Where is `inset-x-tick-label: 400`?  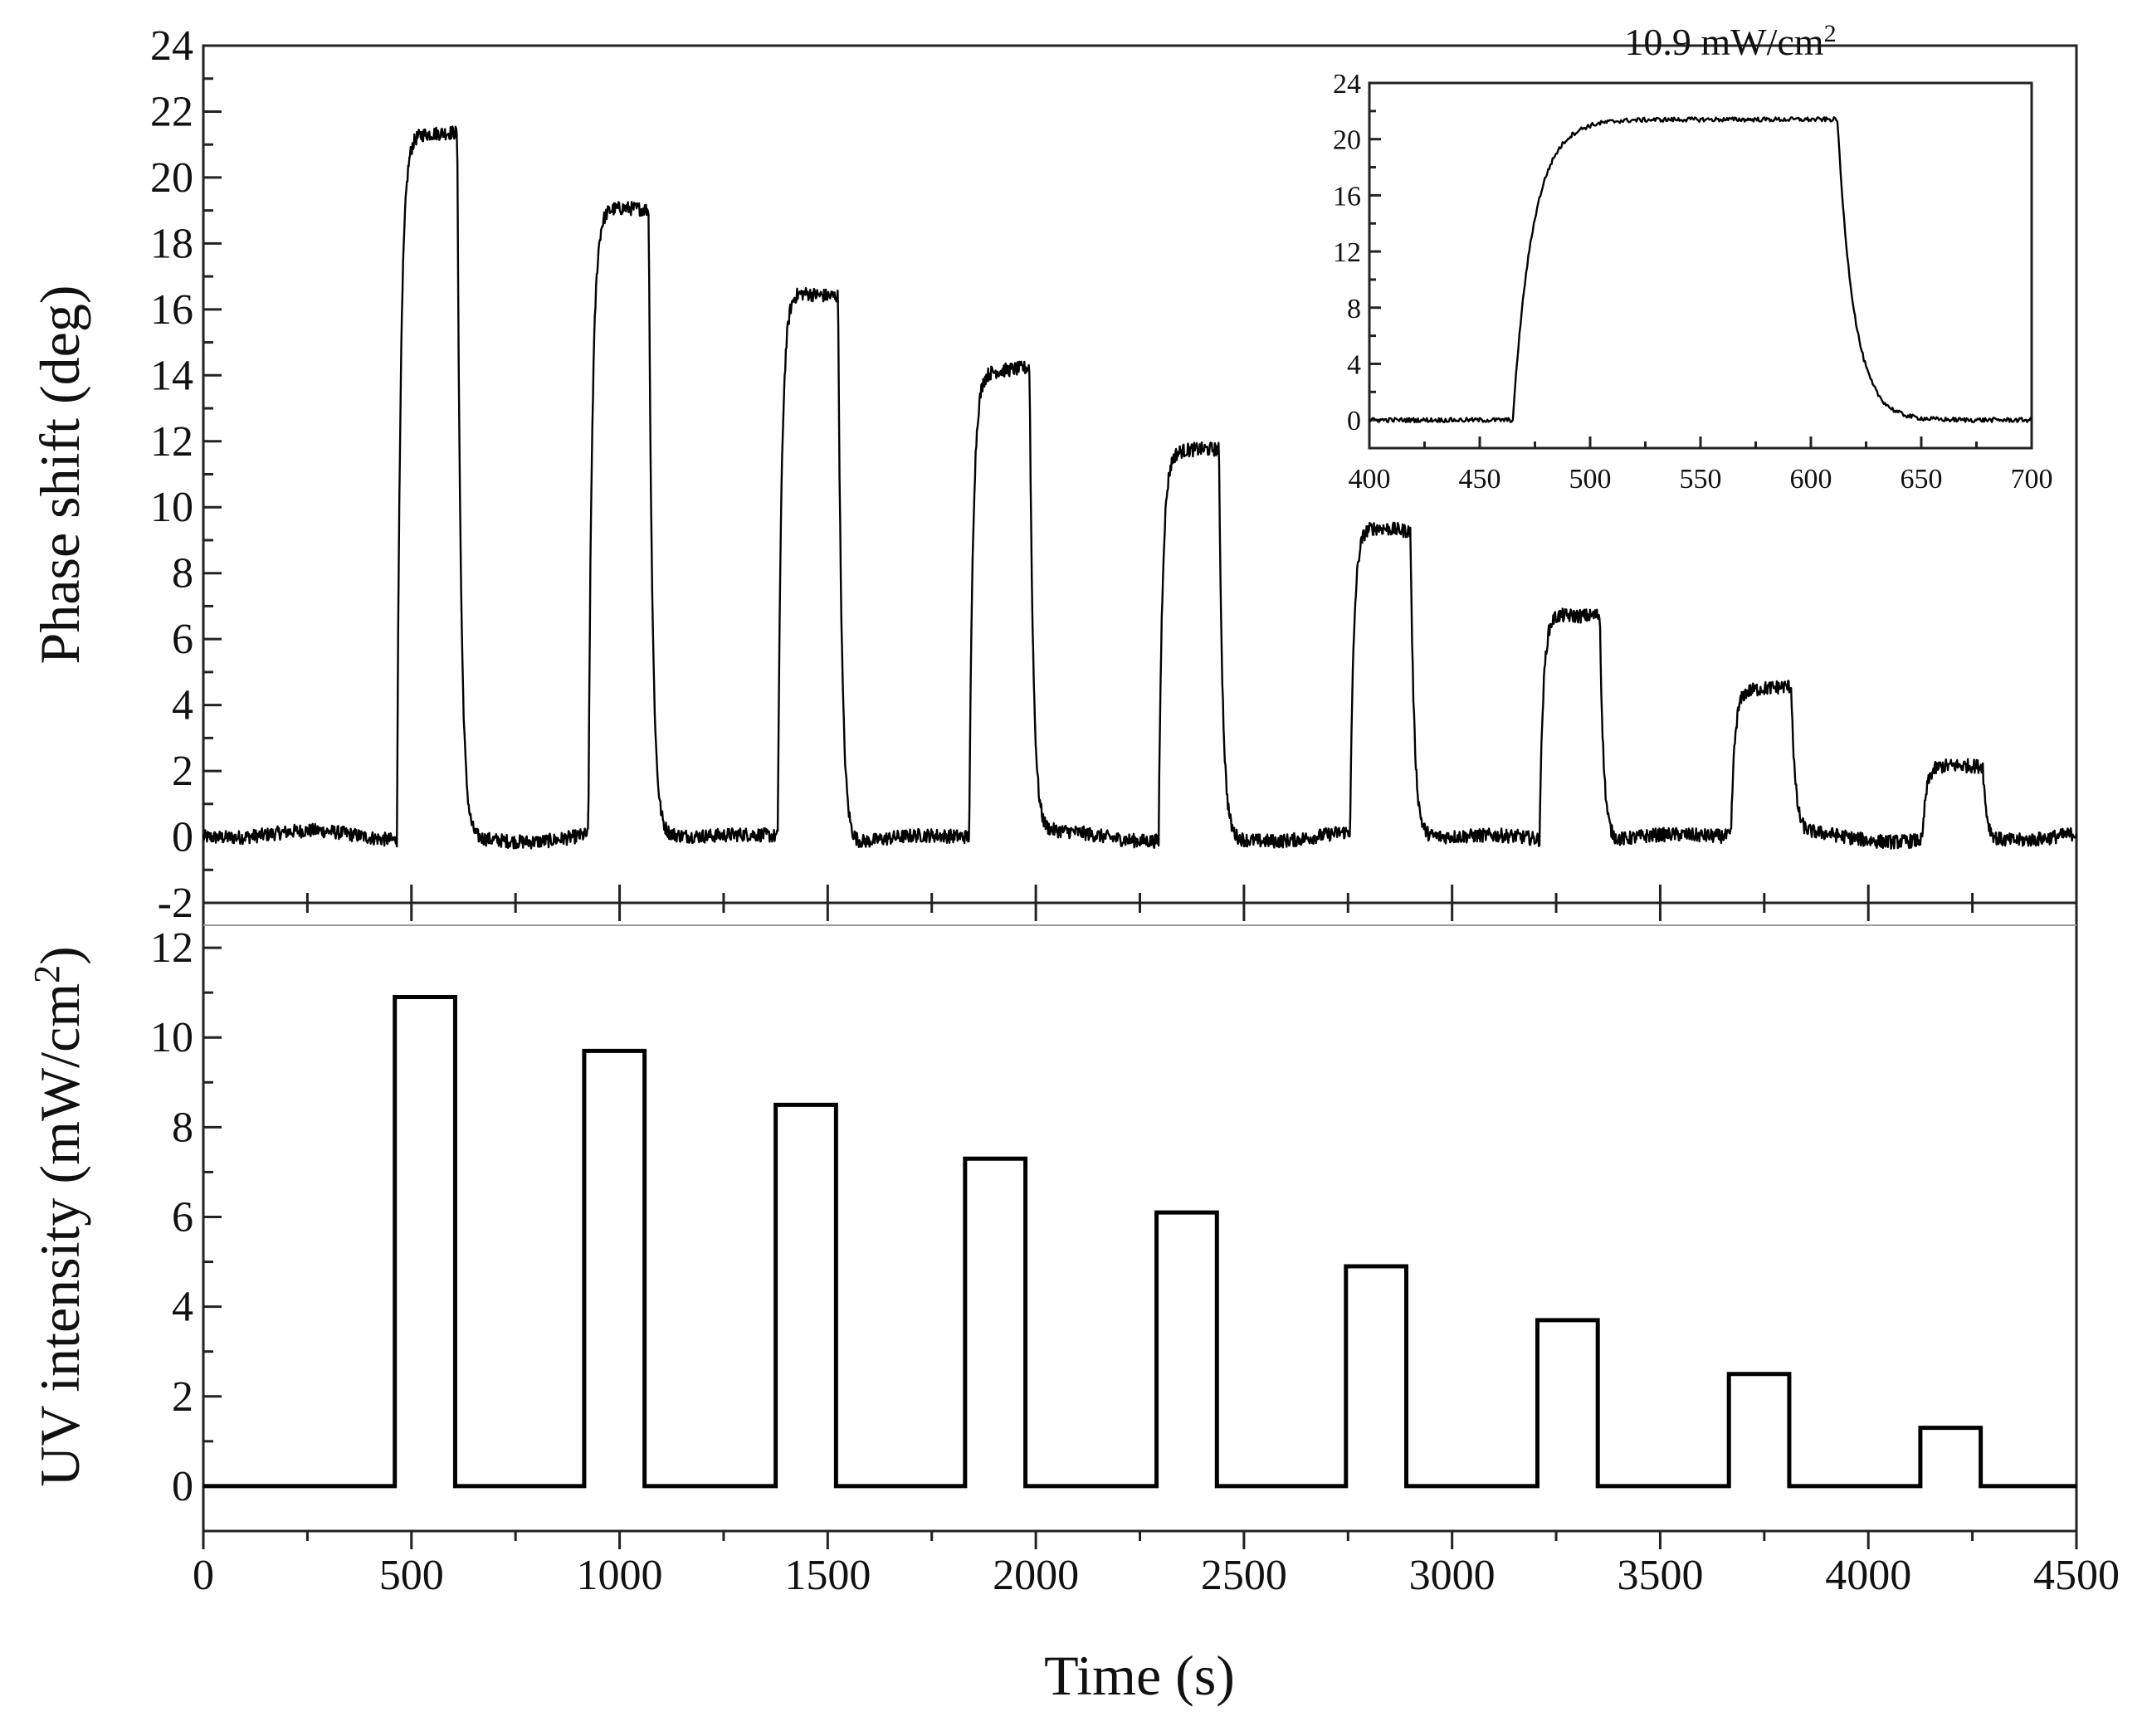
inset-x-tick-label: 400 is located at coordinates (1370, 479).